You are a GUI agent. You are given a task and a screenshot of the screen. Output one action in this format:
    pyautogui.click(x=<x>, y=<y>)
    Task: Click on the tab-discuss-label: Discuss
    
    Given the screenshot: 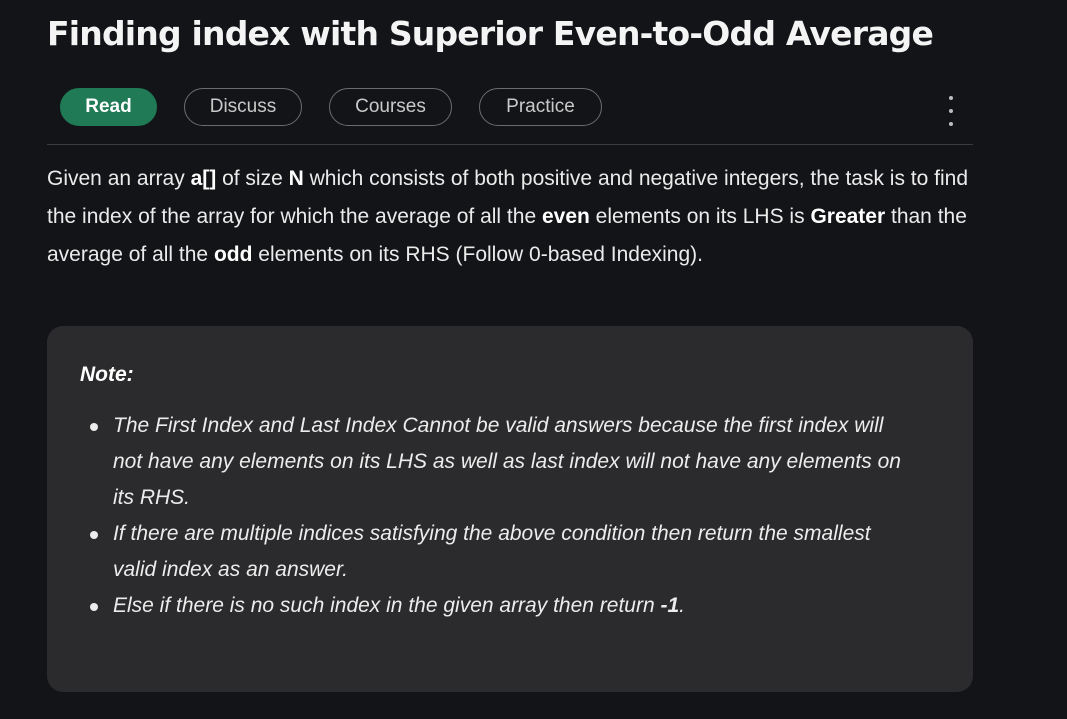 What is the action you would take?
    pyautogui.click(x=243, y=106)
    